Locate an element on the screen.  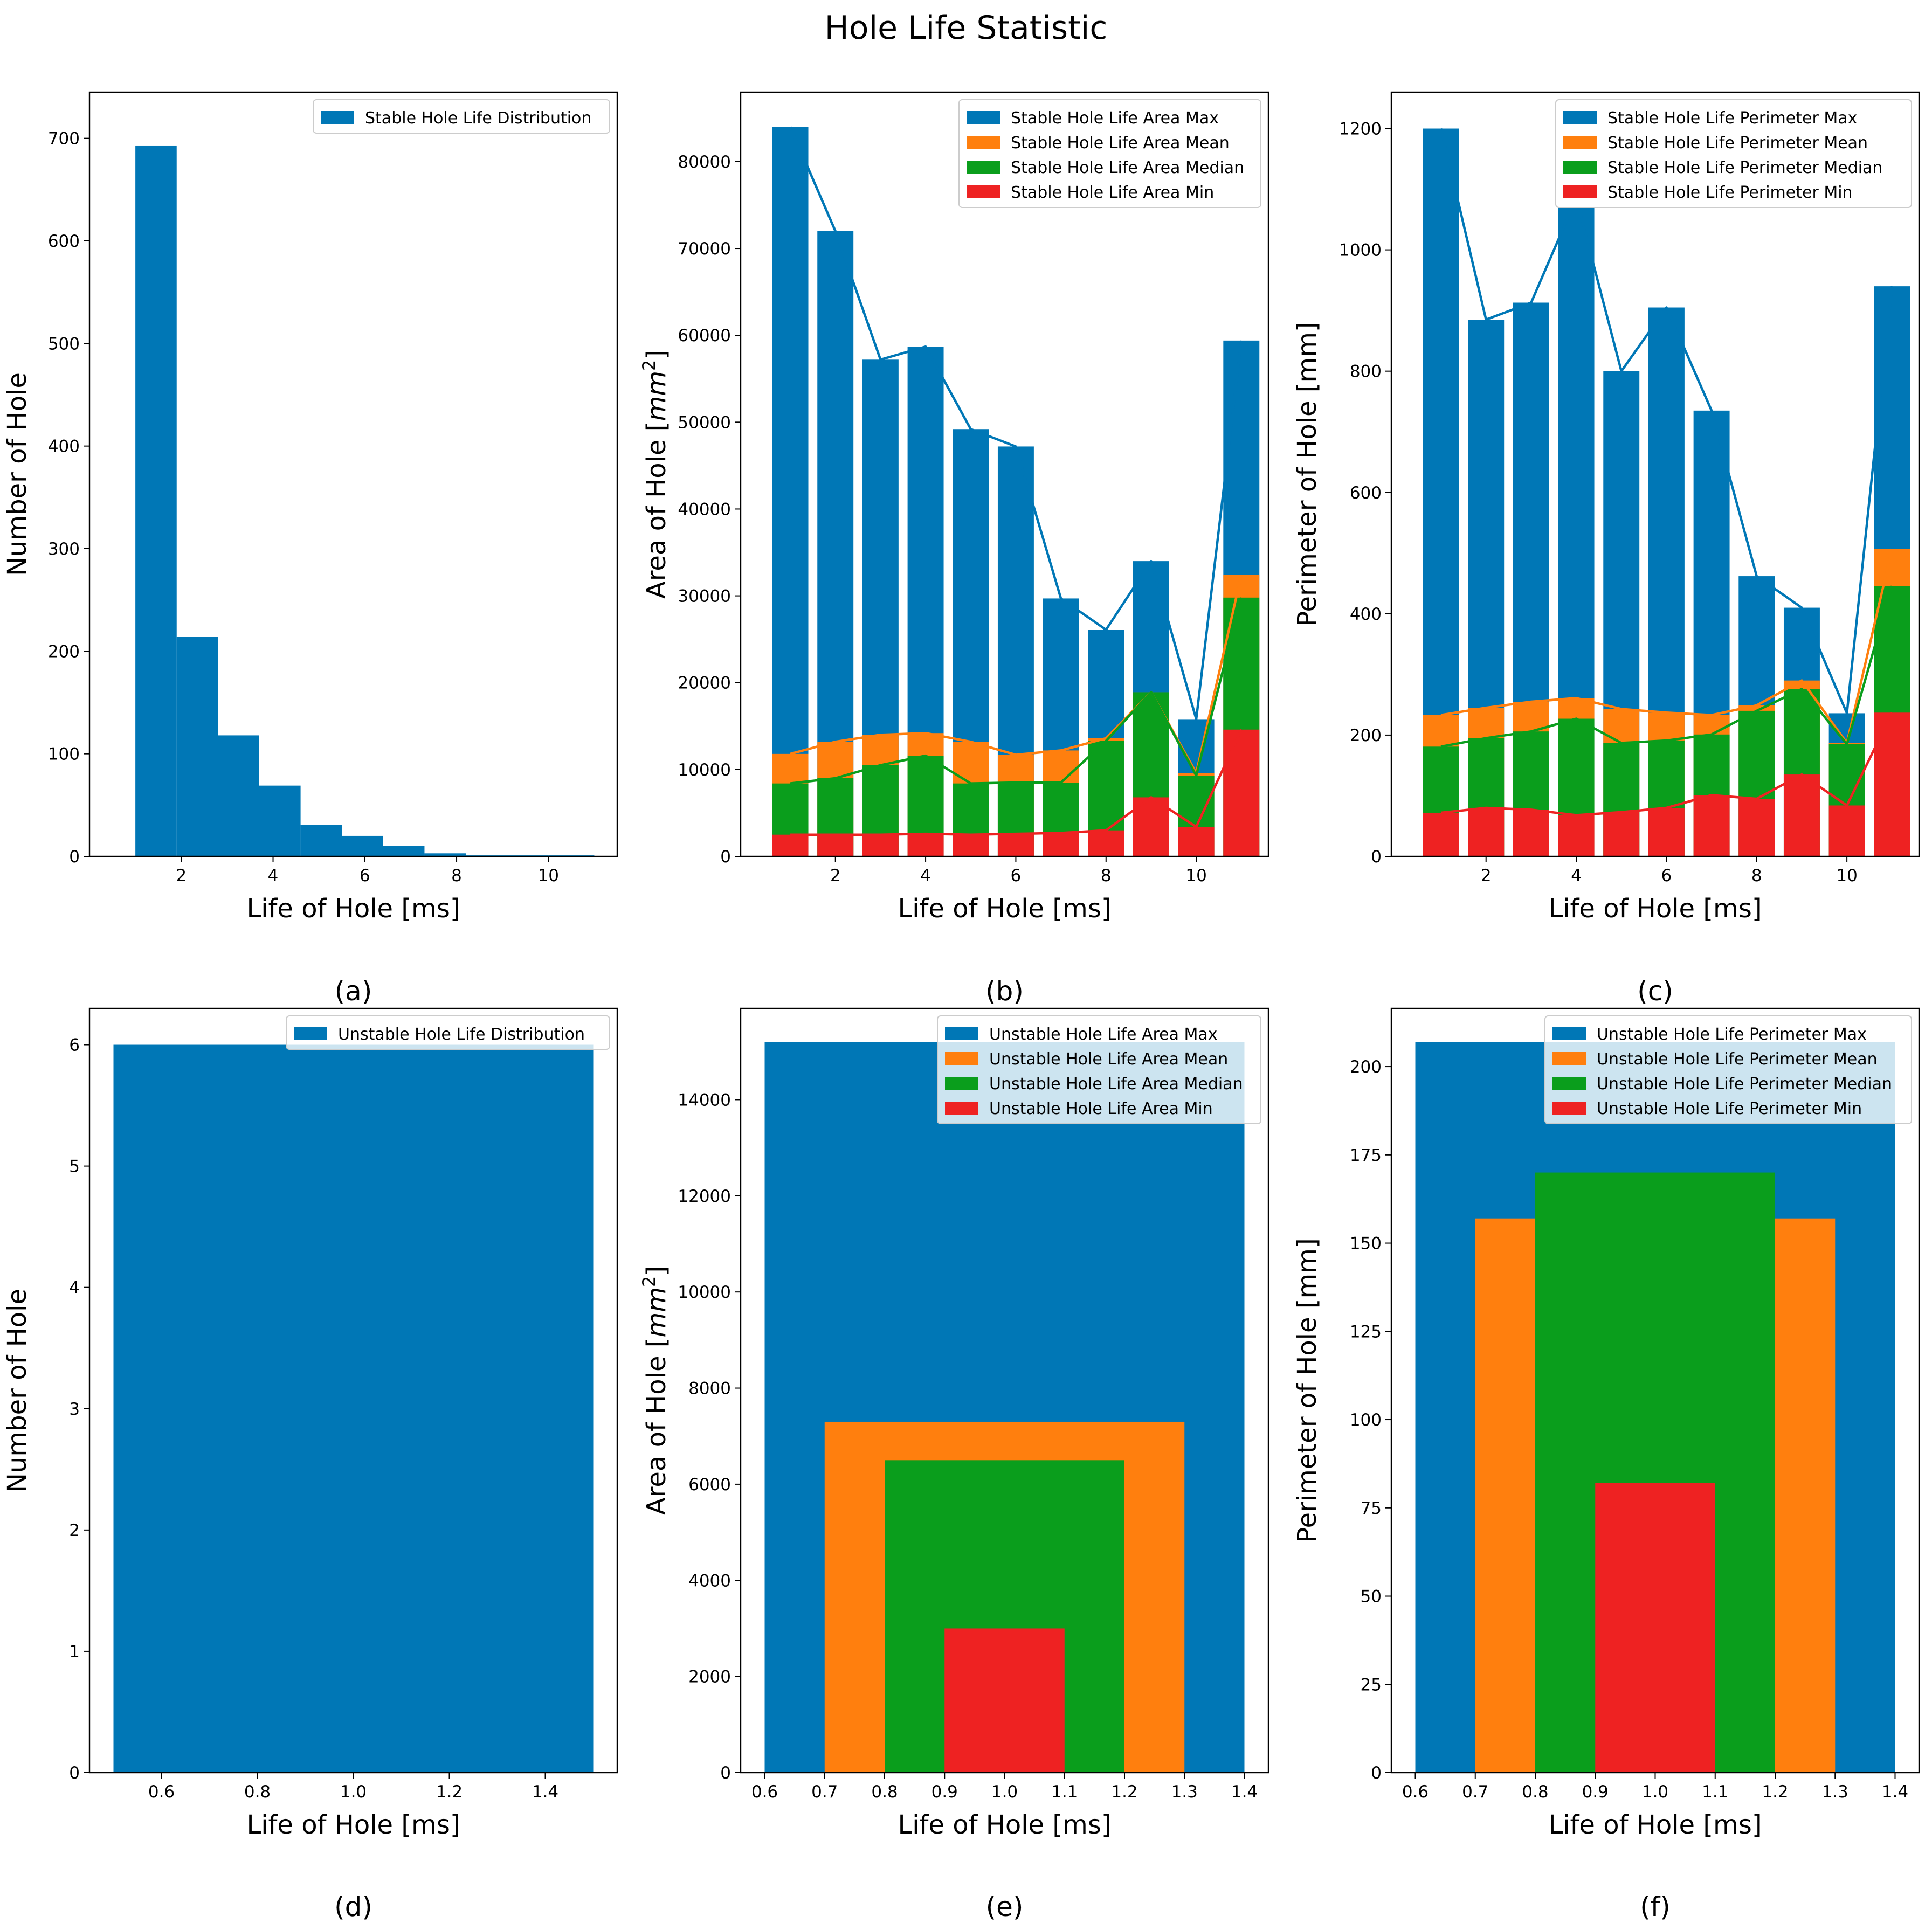
line-mean is located at coordinates (1667, 646).